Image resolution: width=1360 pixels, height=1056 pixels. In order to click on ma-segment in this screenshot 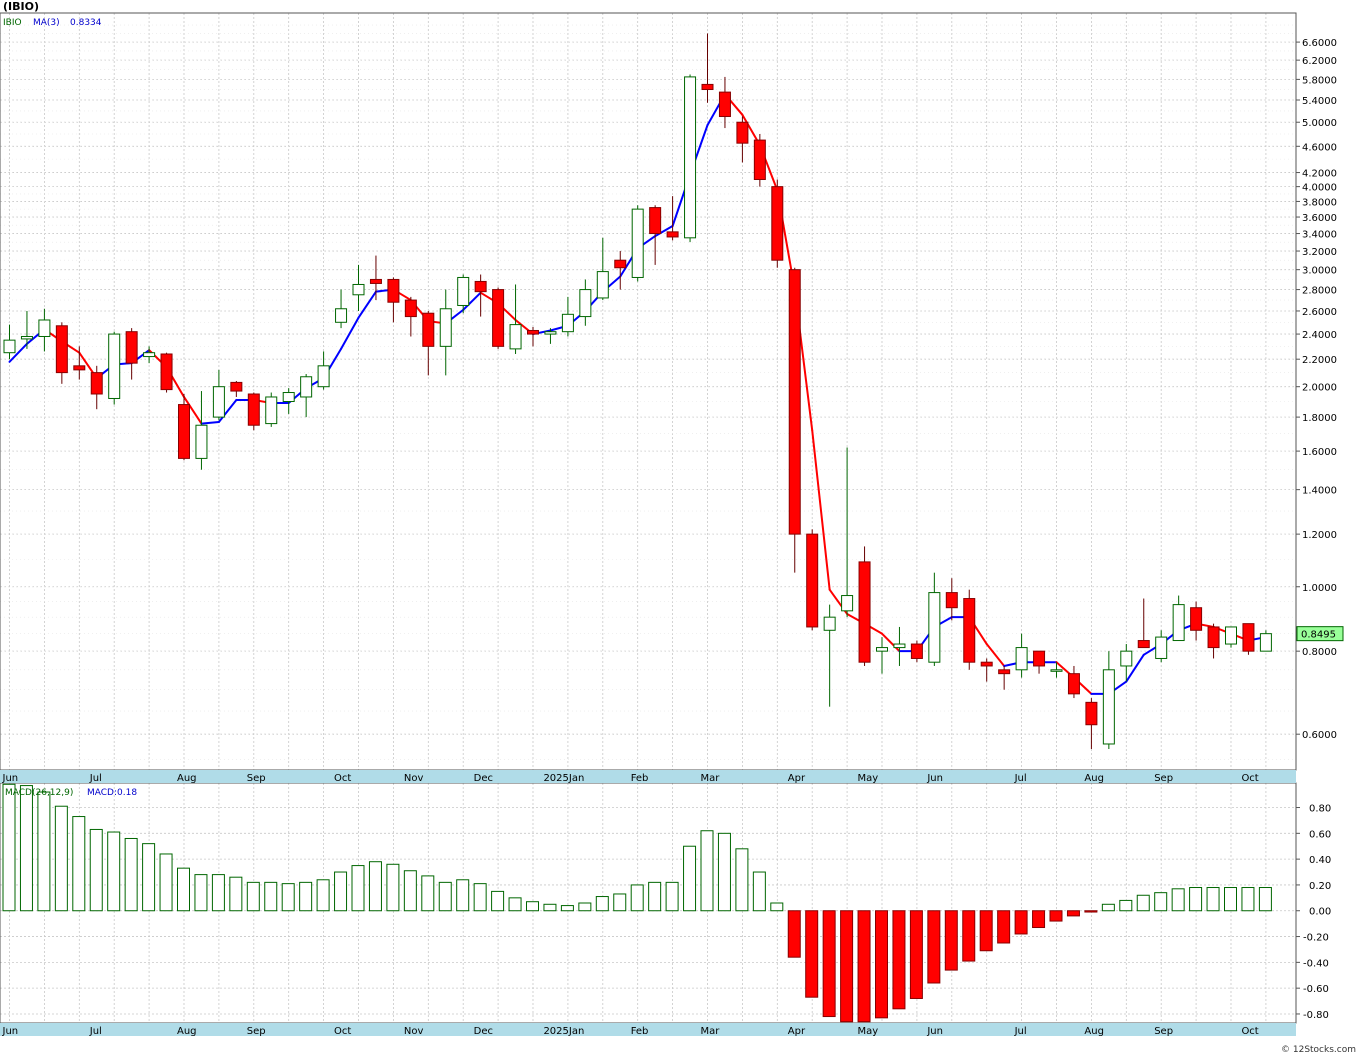, I will do `click(227, 410)`.